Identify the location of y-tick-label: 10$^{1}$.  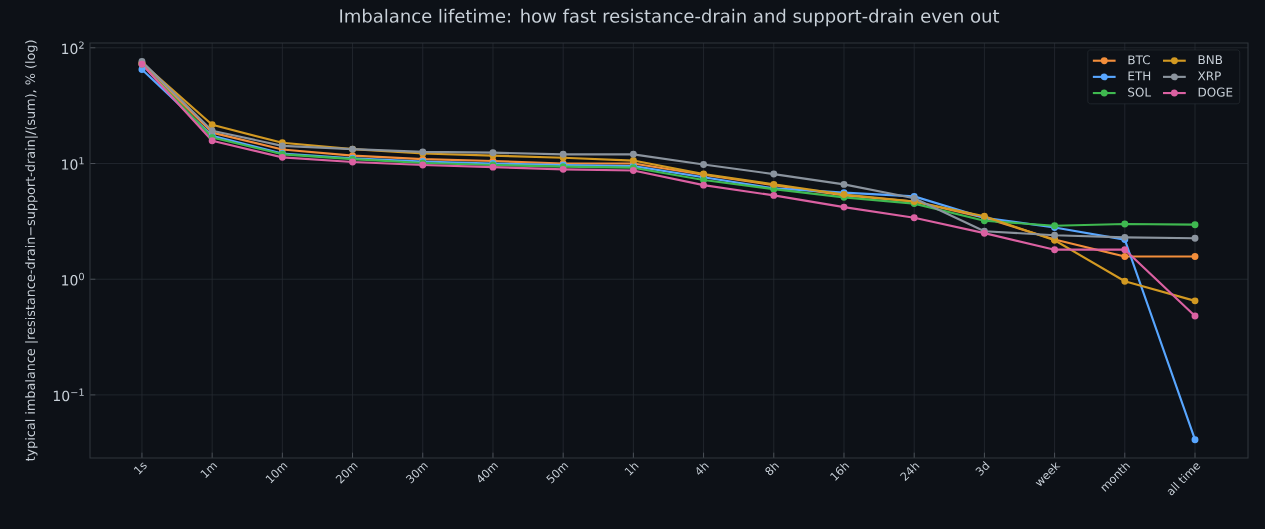
(73, 163).